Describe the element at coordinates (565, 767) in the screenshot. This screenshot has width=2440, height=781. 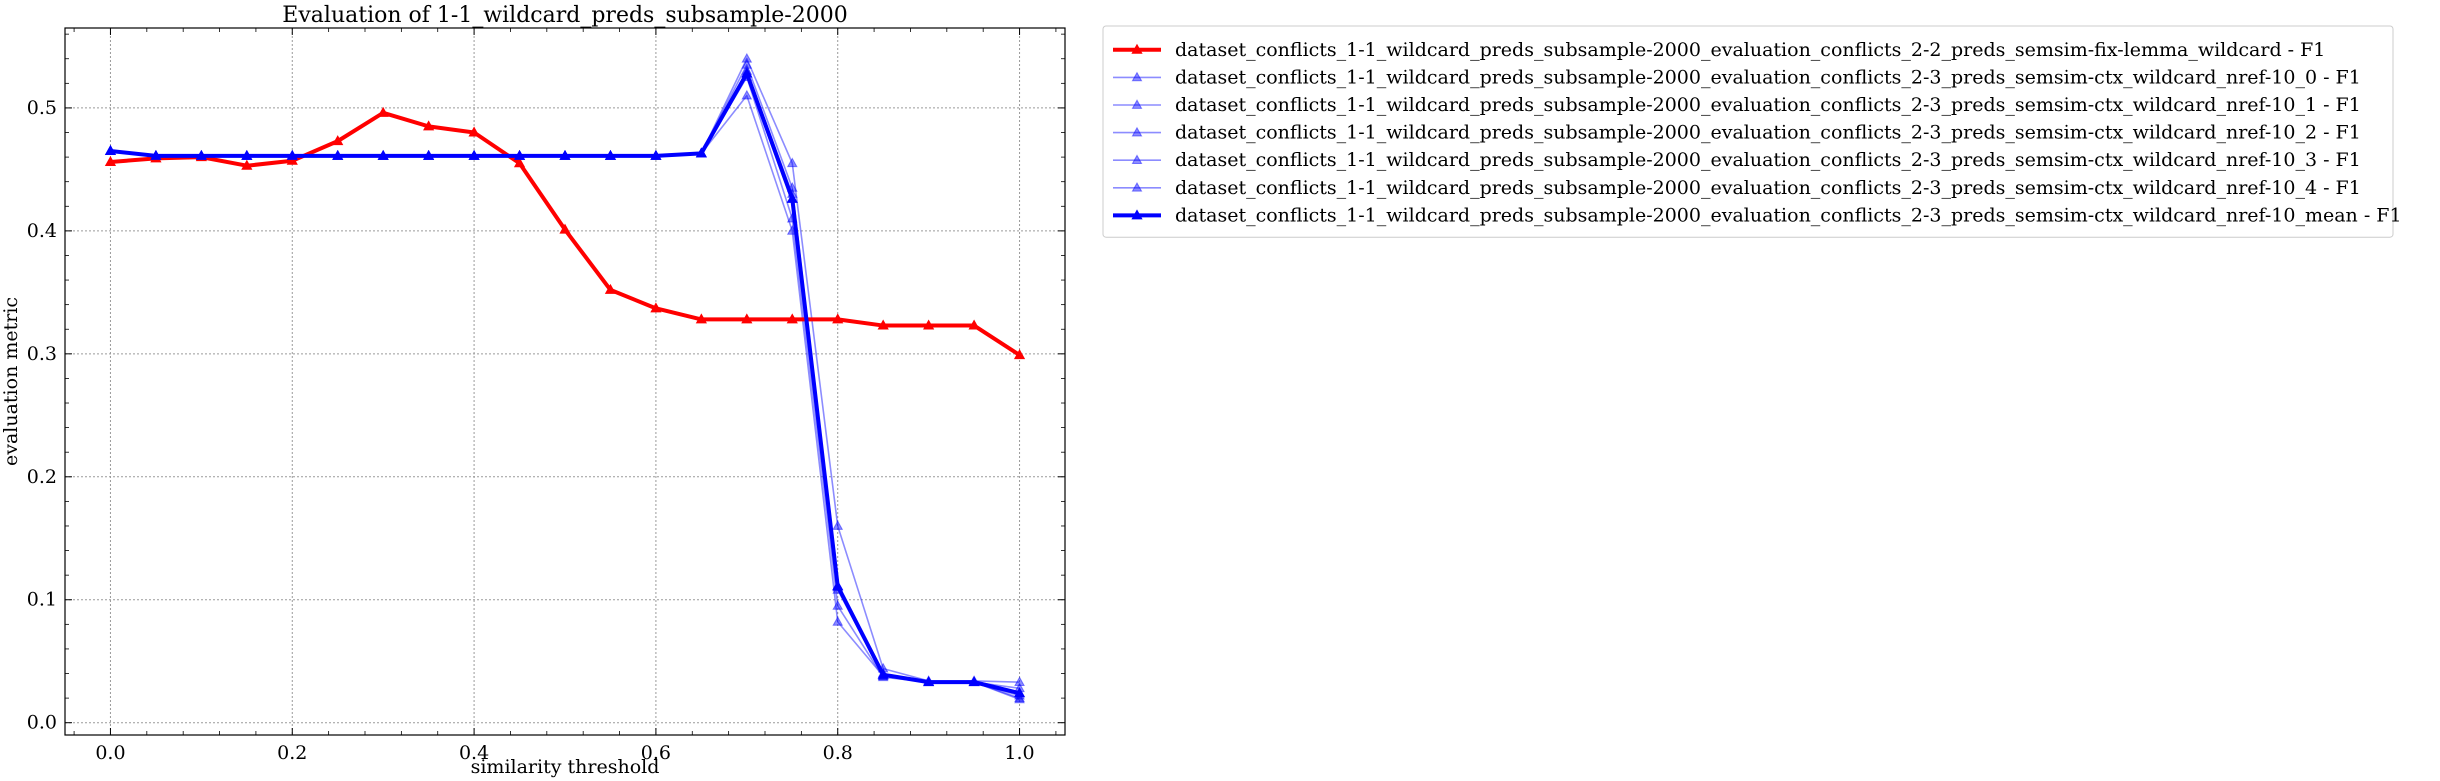
I see `x-axis-label: similarity threshold` at that location.